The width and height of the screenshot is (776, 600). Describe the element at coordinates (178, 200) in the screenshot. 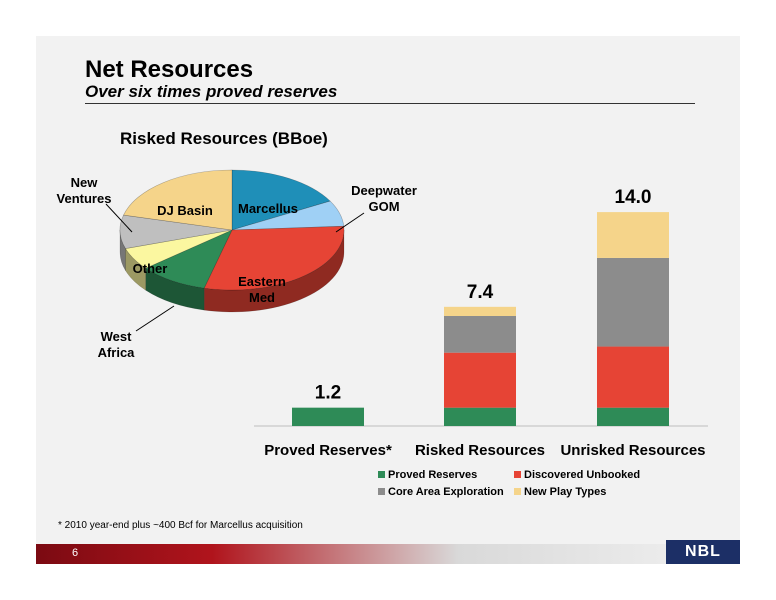

I see `pie-slice-dj-basin` at that location.